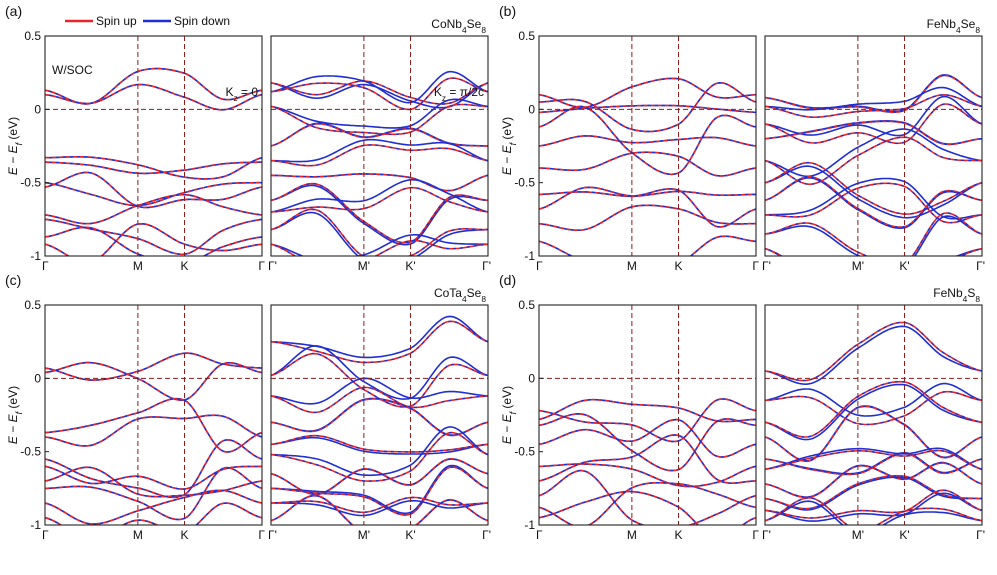 Image resolution: width=997 pixels, height=575 pixels. Describe the element at coordinates (507, 11) in the screenshot. I see `panel-label: (b)` at that location.